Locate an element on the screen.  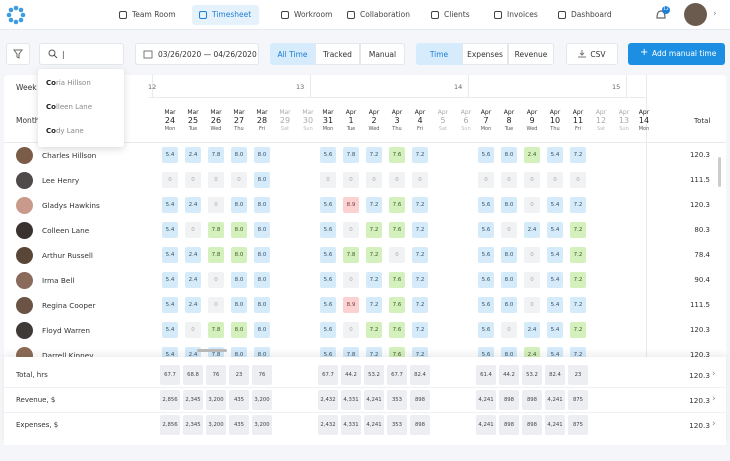
time-cell: 8.9 is located at coordinates (351, 205).